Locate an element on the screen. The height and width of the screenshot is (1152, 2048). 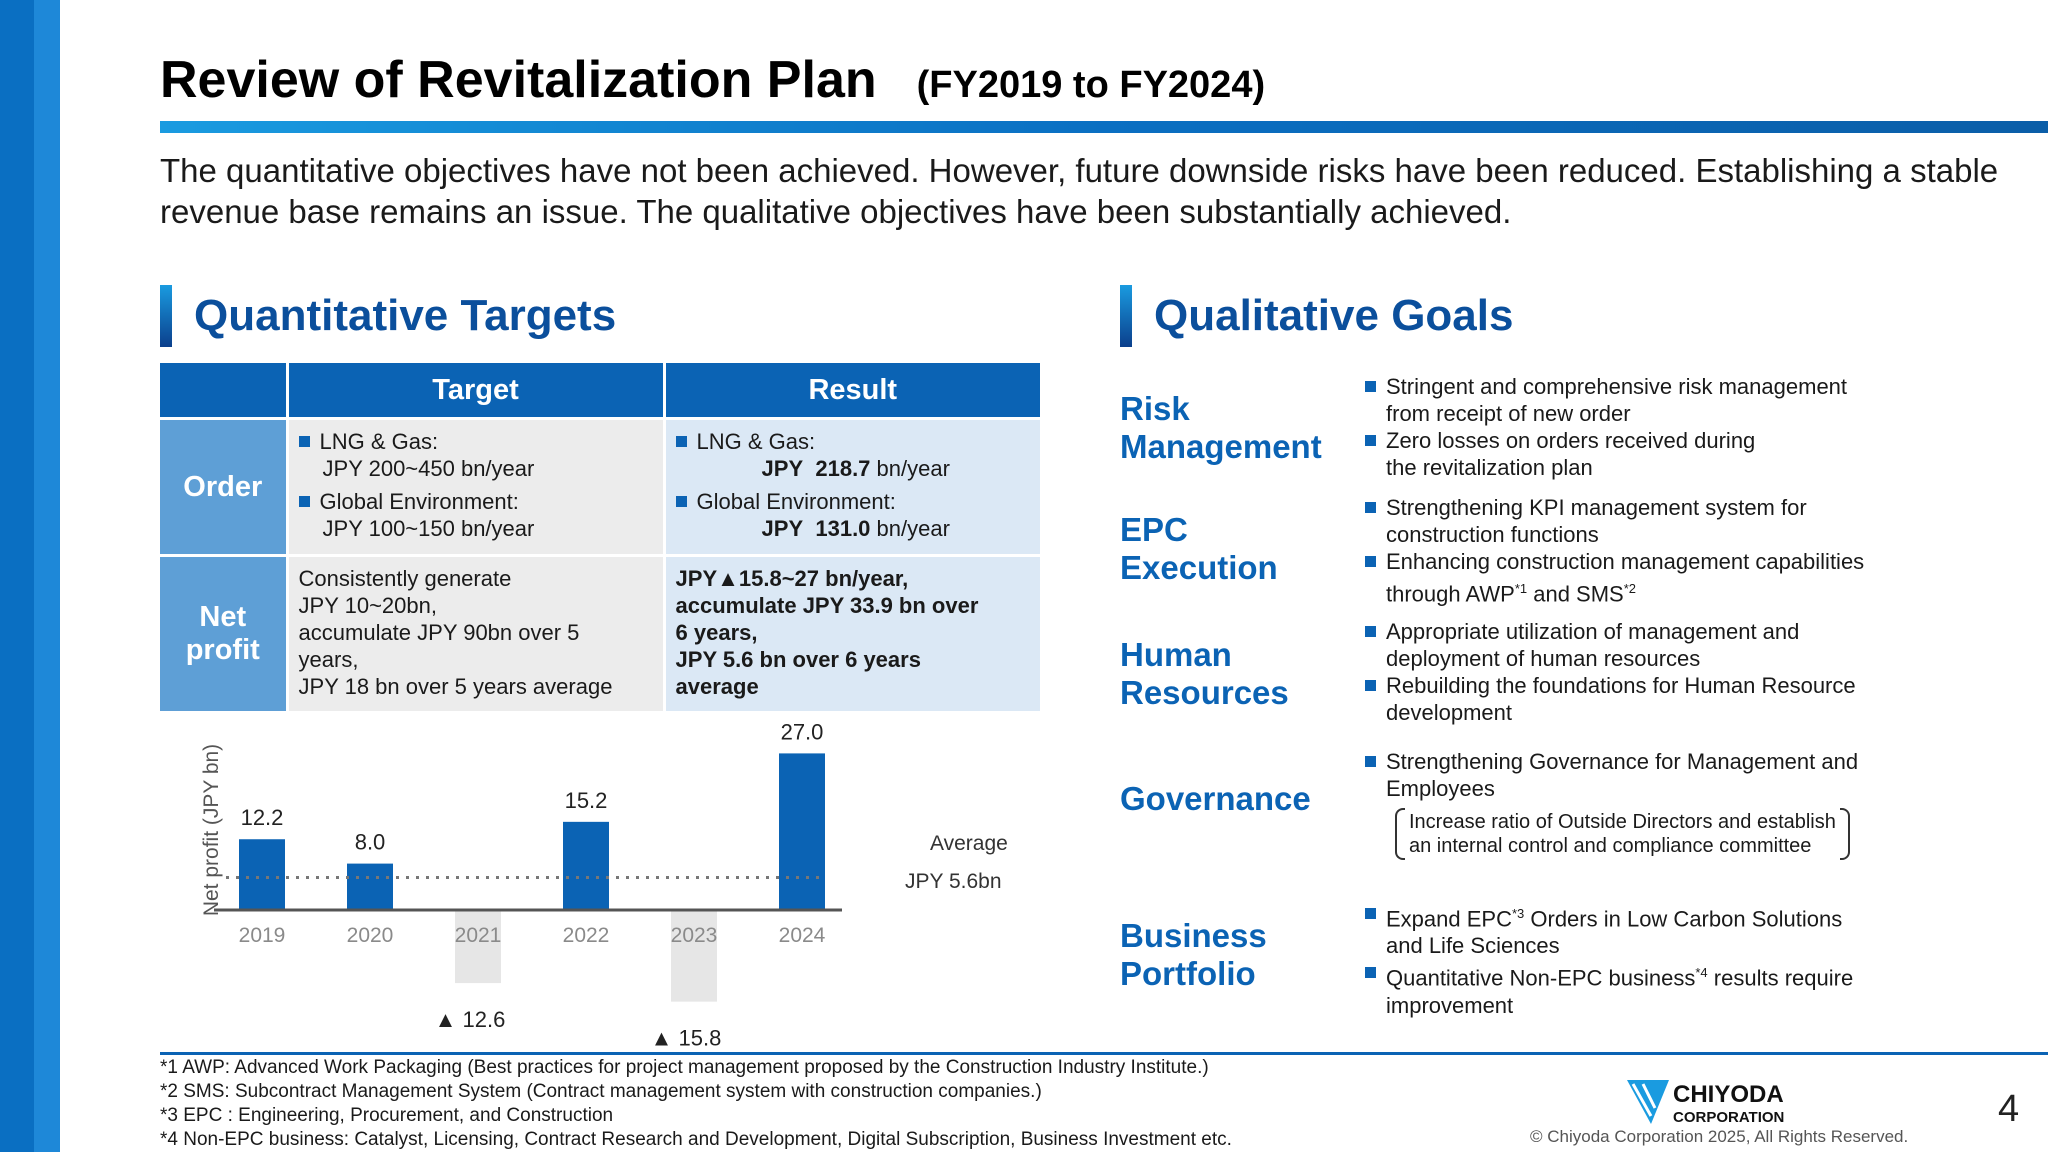
header-result: Result is located at coordinates (852, 390).